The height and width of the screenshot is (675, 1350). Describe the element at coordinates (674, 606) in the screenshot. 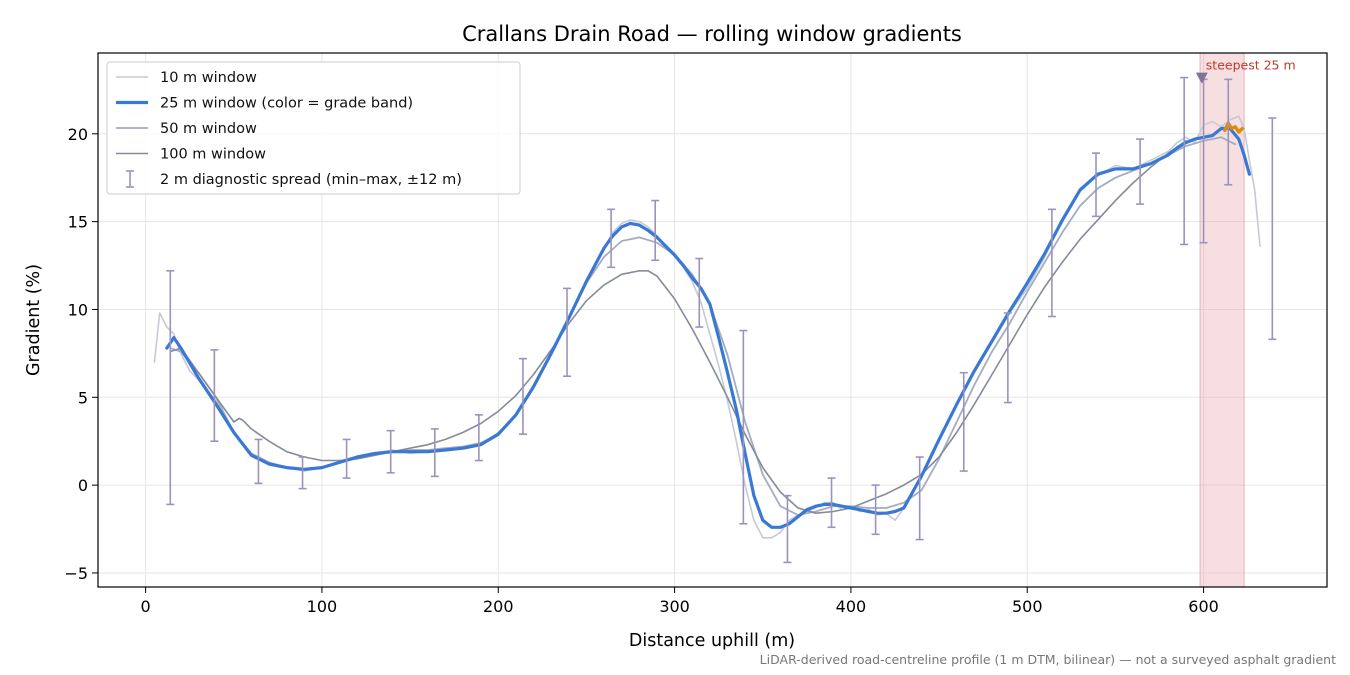

I see `x-tick-label: 300` at that location.